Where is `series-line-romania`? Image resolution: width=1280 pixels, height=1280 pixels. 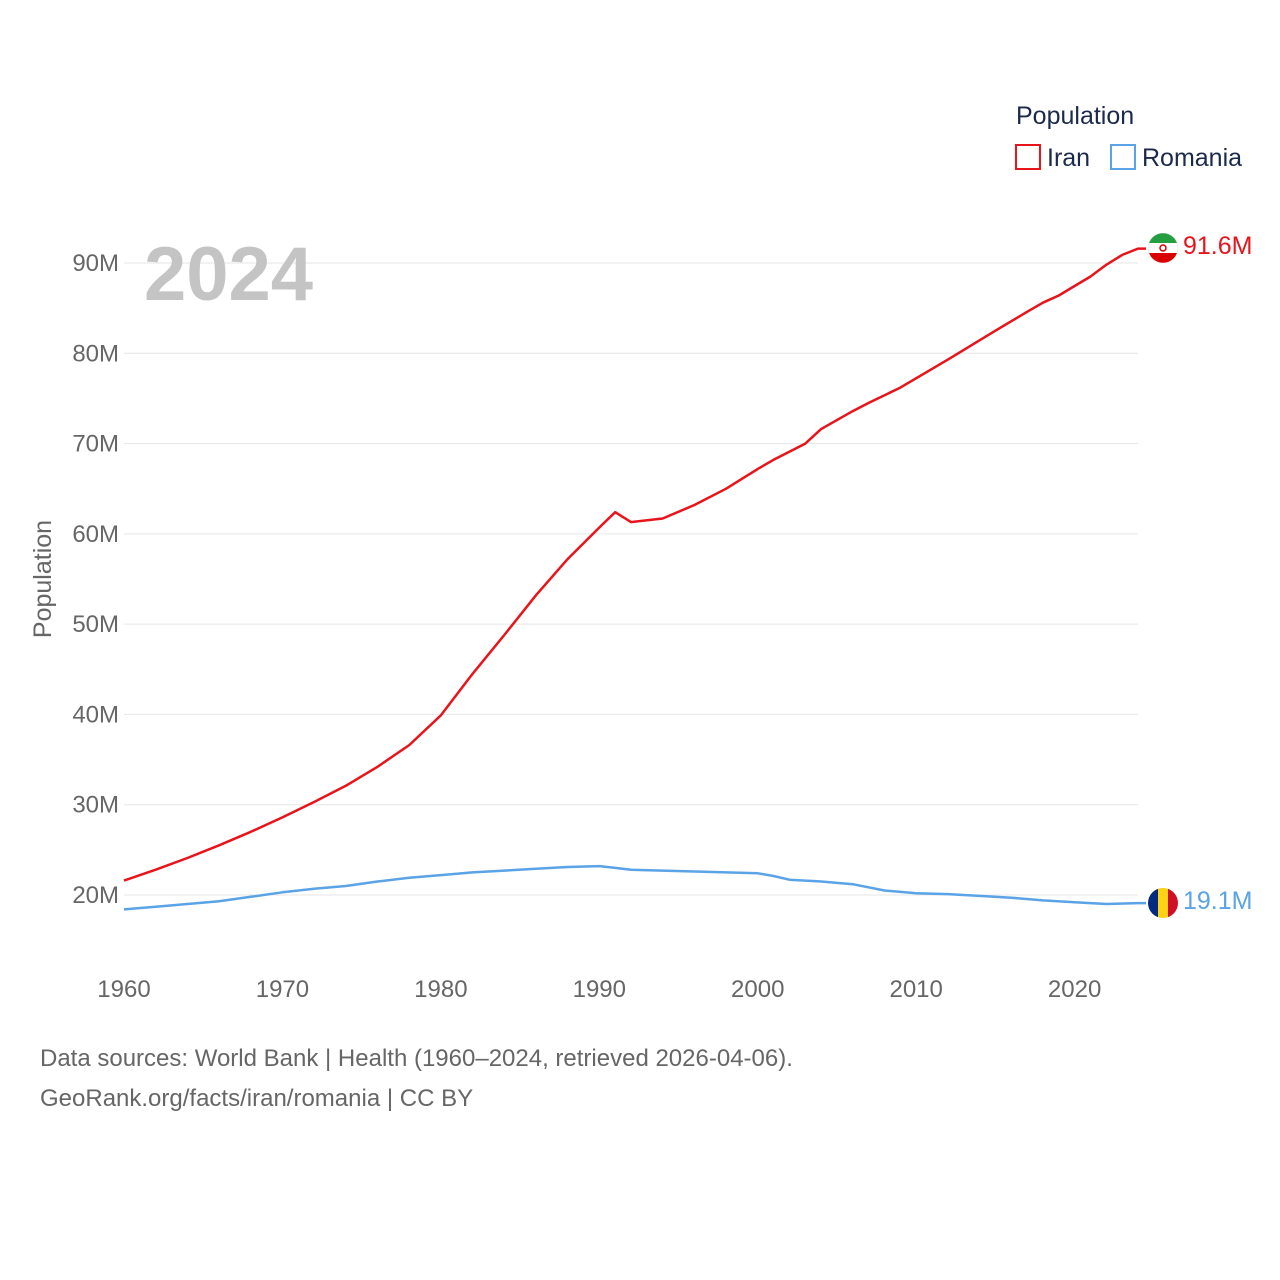
series-line-romania is located at coordinates (634, 887).